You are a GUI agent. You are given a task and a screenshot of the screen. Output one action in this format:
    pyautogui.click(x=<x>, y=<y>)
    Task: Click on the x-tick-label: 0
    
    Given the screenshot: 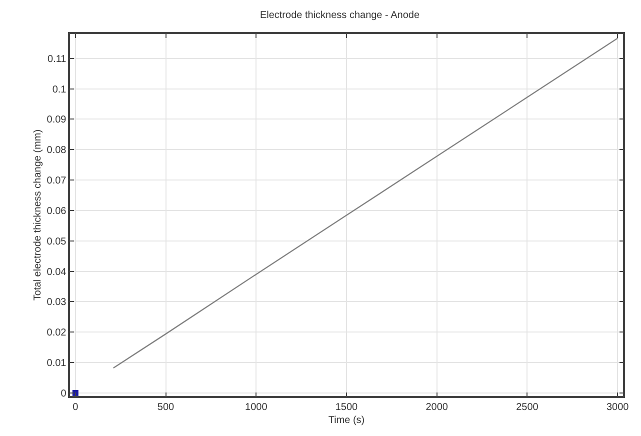 What is the action you would take?
    pyautogui.click(x=75, y=407)
    